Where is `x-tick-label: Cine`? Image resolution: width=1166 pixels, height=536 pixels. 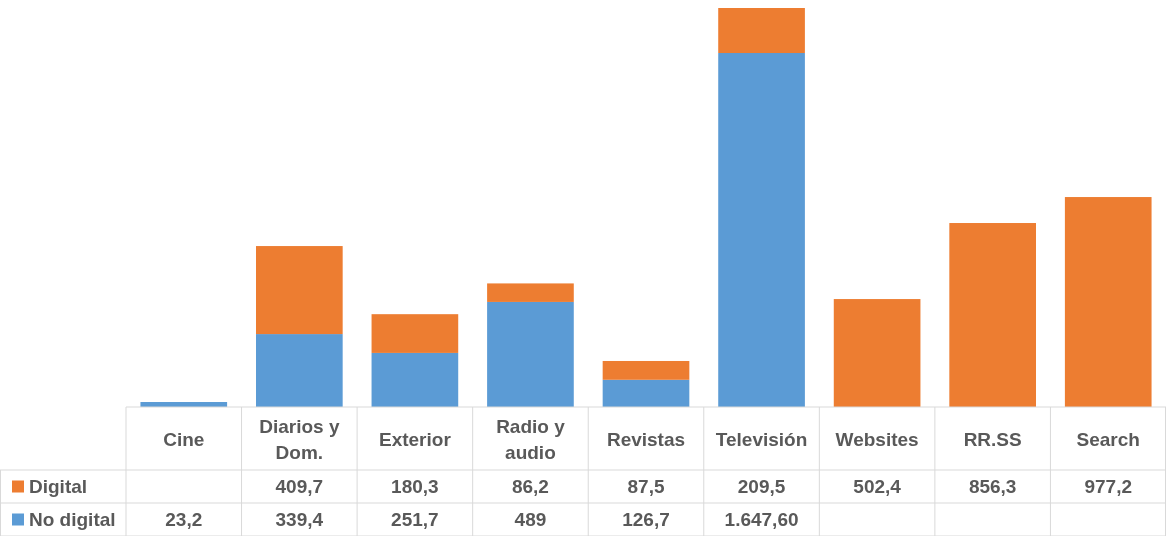
x-tick-label: Cine is located at coordinates (184, 438).